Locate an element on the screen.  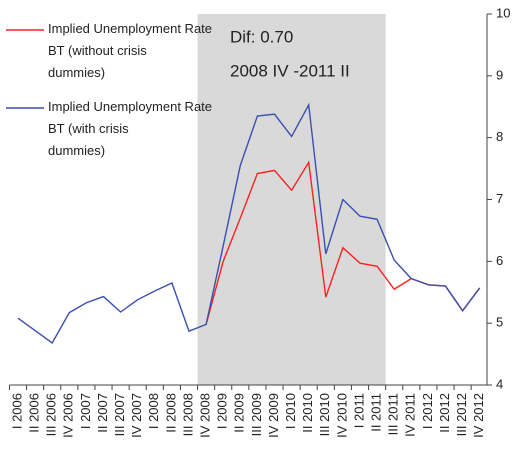
x-tick-label: I 2011 is located at coordinates (358, 410).